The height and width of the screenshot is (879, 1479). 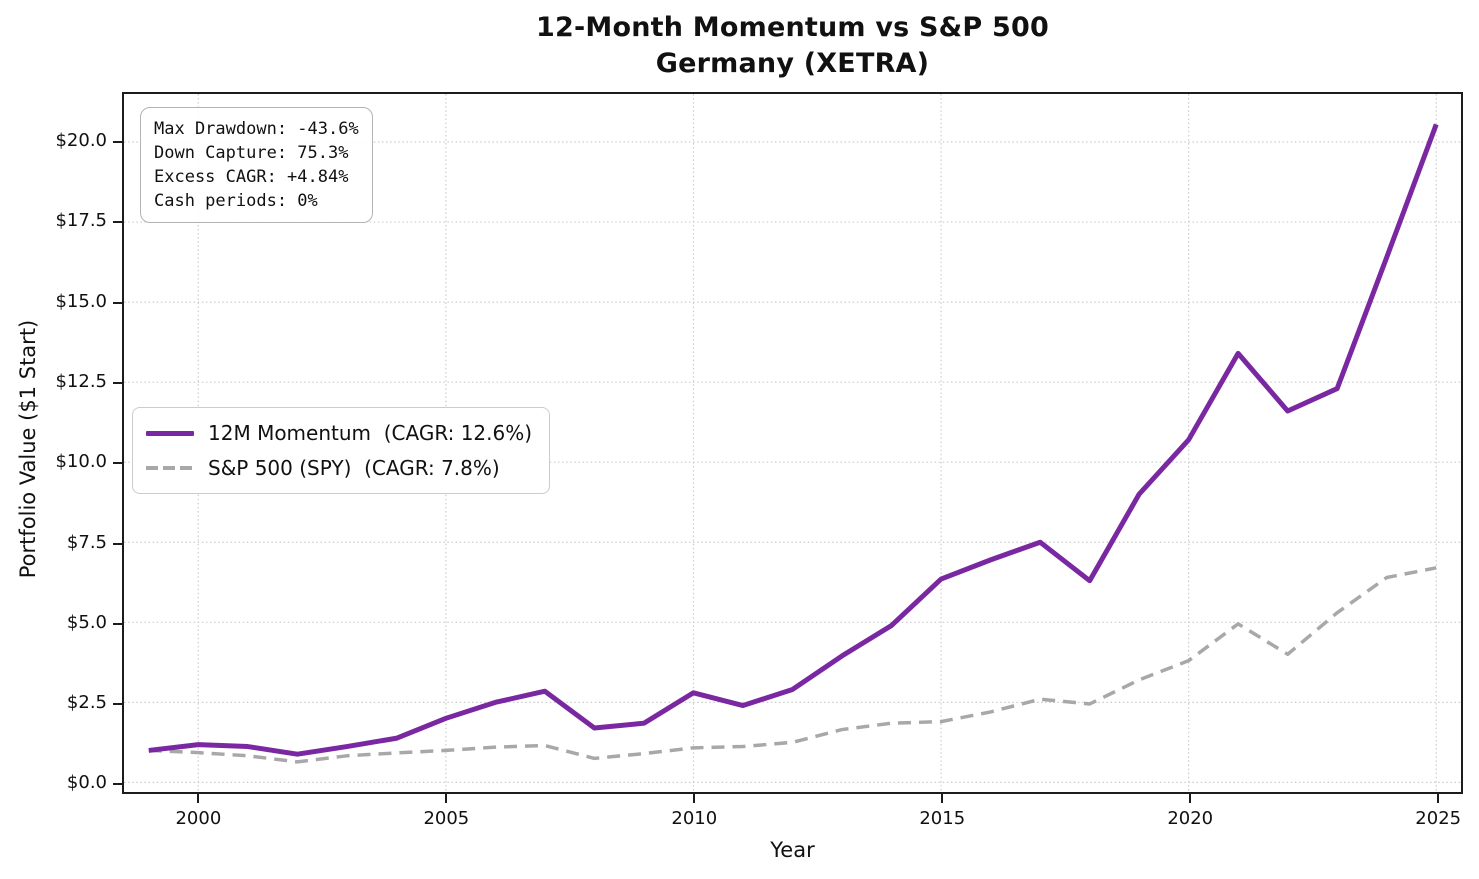 What do you see at coordinates (236, 201) in the screenshot?
I see `stats-line: Cash periods: 0%` at bounding box center [236, 201].